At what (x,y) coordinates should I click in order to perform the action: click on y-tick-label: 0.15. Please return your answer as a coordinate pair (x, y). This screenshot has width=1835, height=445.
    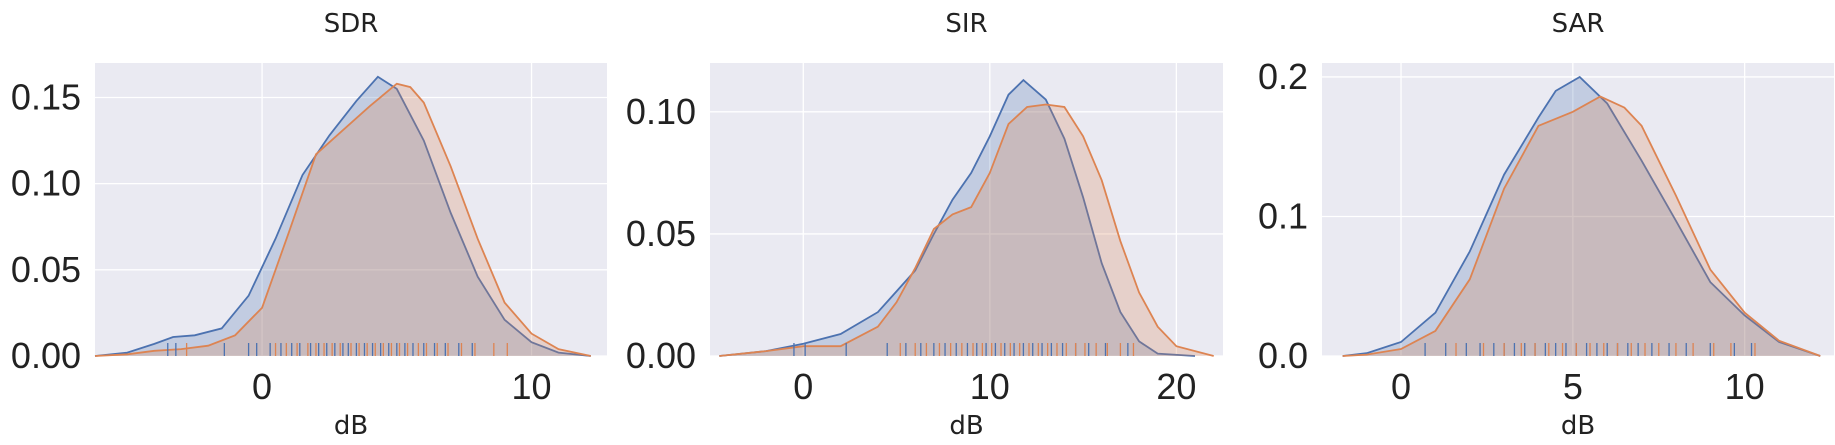
    Looking at the image, I should click on (46, 96).